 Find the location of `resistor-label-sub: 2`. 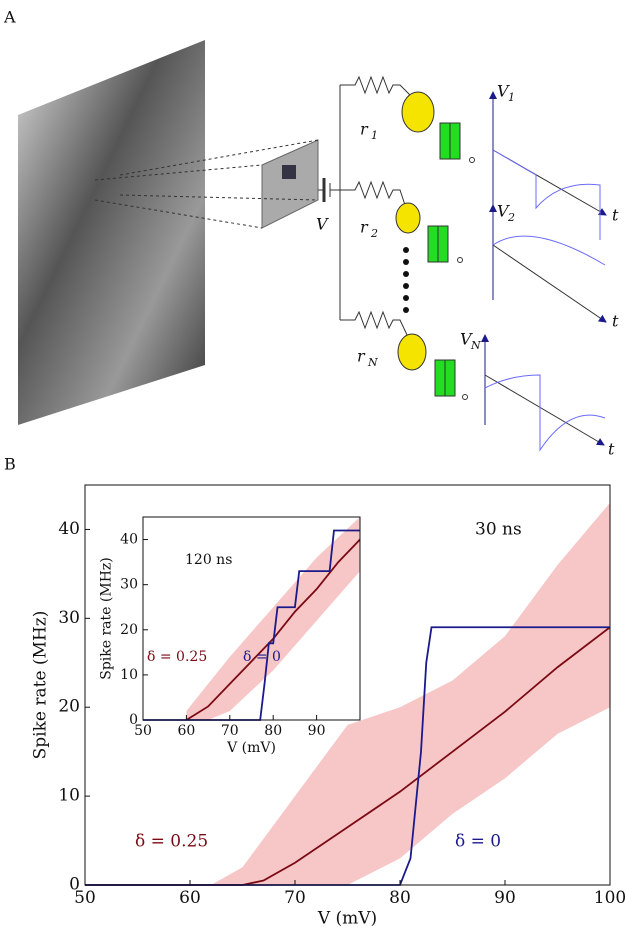

resistor-label-sub: 2 is located at coordinates (374, 233).